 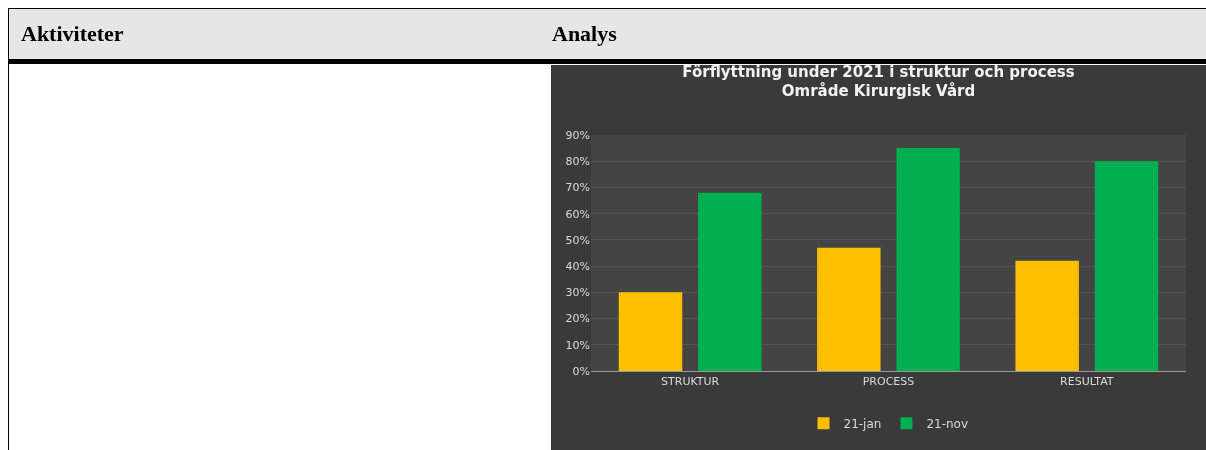 What do you see at coordinates (72, 34) in the screenshot?
I see `text: Aktiviteter` at bounding box center [72, 34].